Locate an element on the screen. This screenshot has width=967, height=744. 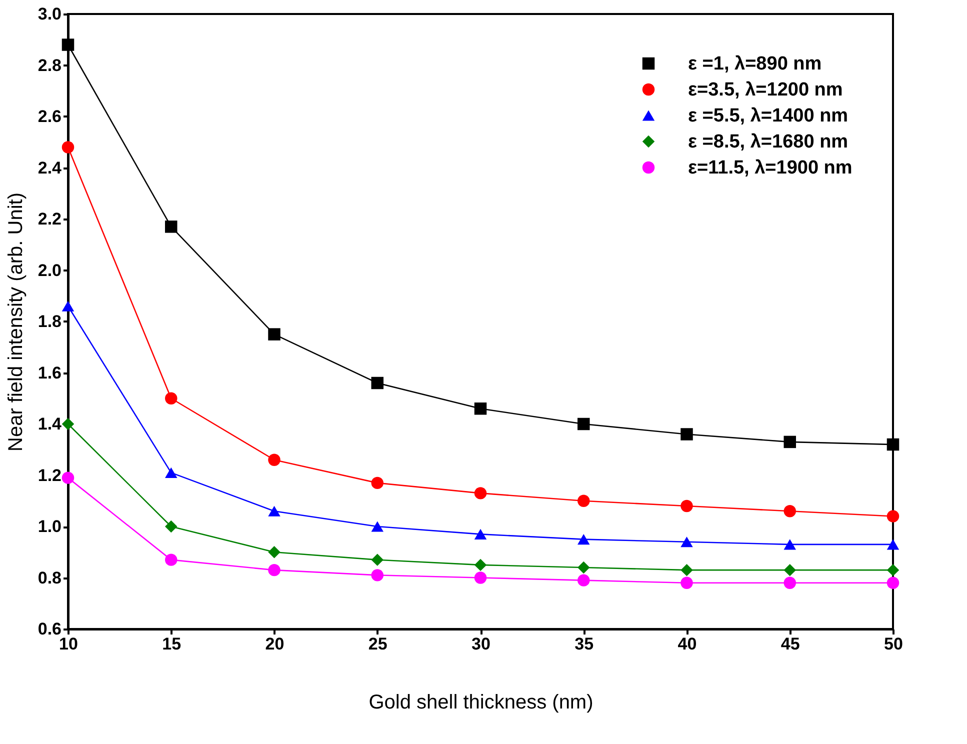
x-tick-label: 35 is located at coordinates (584, 644).